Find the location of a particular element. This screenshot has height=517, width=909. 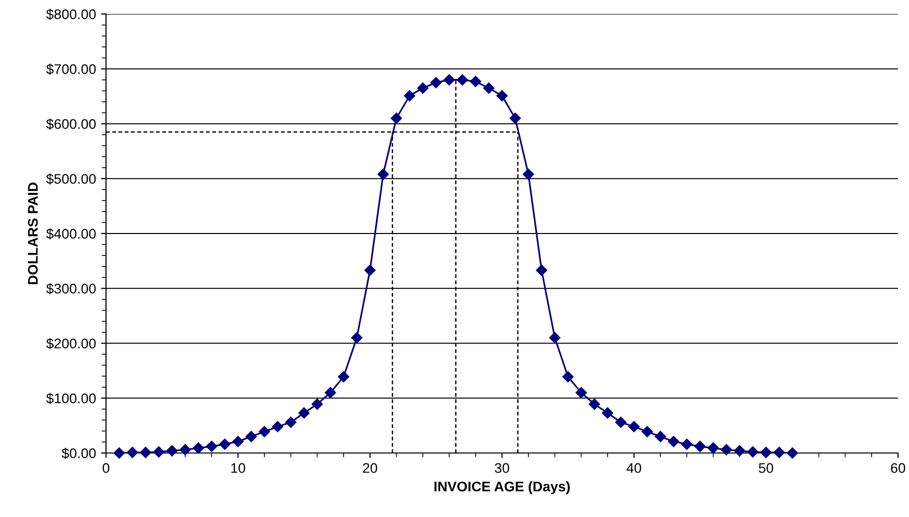

y-tick-label: $300.00 is located at coordinates (71, 288).